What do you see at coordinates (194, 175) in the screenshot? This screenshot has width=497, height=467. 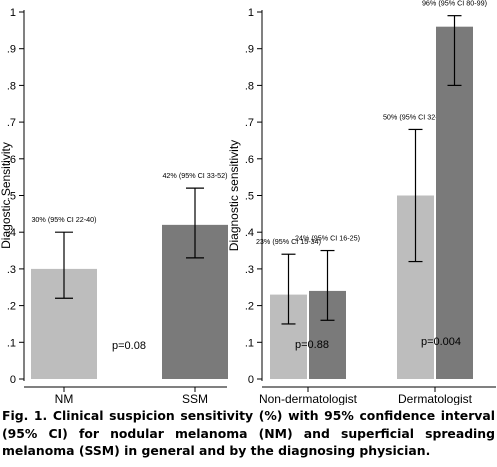 I see `data-label: 42% (95% CI 33-52)` at bounding box center [194, 175].